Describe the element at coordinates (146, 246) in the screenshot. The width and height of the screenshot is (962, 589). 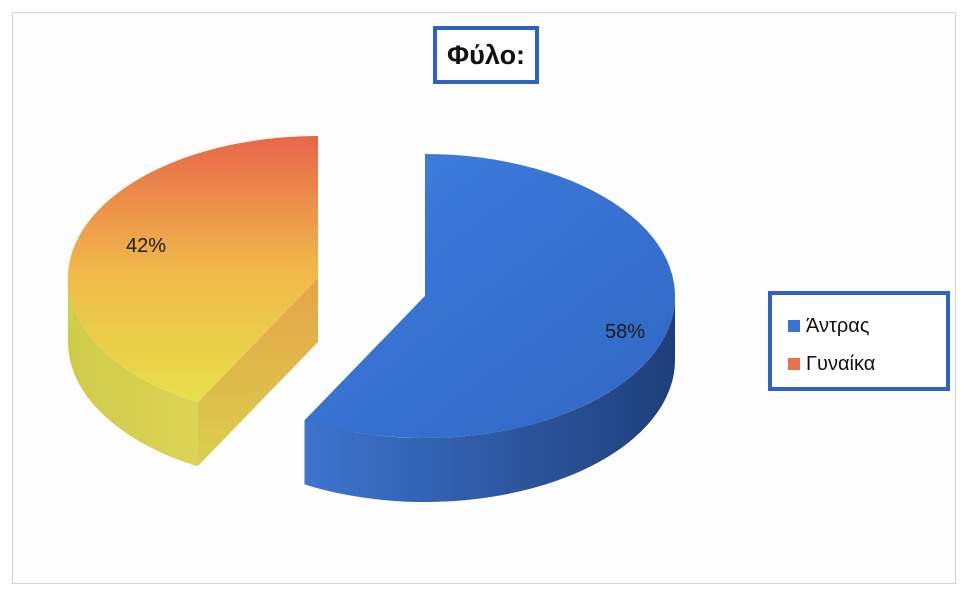
I see `data-label-gynaika: 42%` at that location.